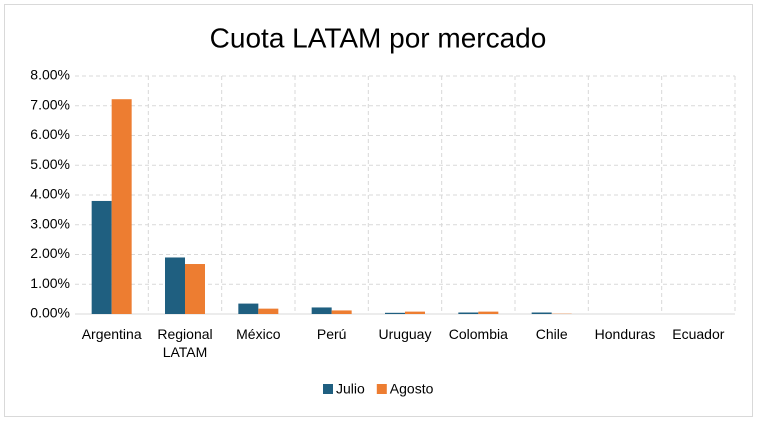  I want to click on y-tick-label: 2.00%, so click(50, 253).